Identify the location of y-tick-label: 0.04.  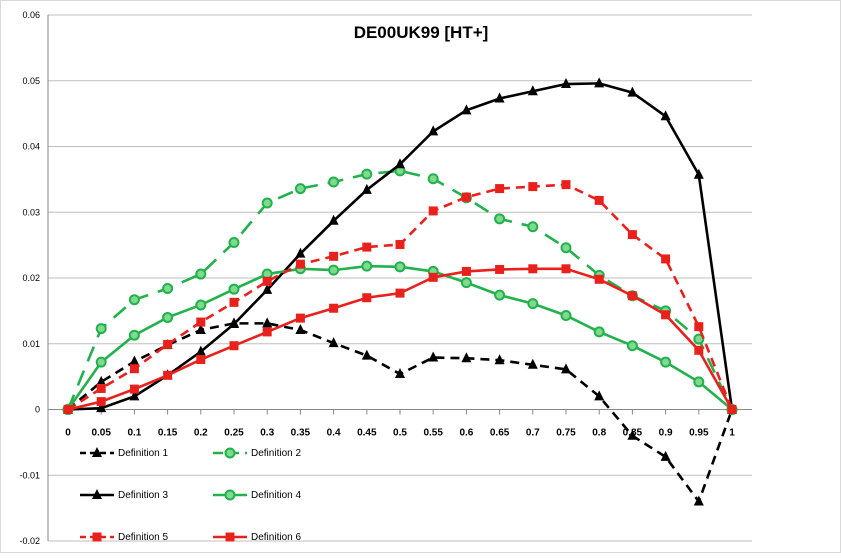
(31, 147).